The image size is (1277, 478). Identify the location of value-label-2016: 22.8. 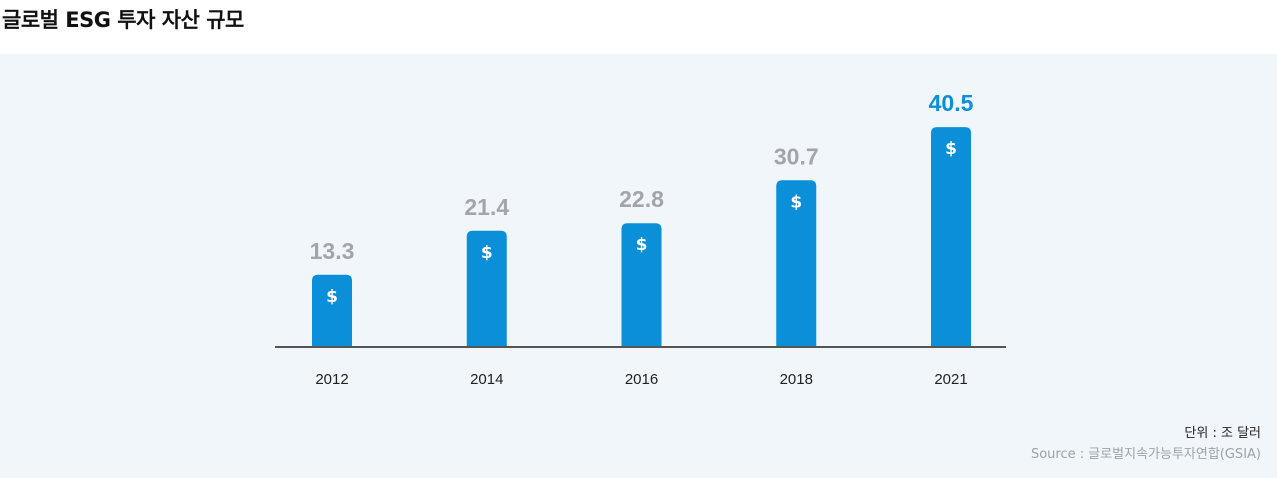
(641, 199).